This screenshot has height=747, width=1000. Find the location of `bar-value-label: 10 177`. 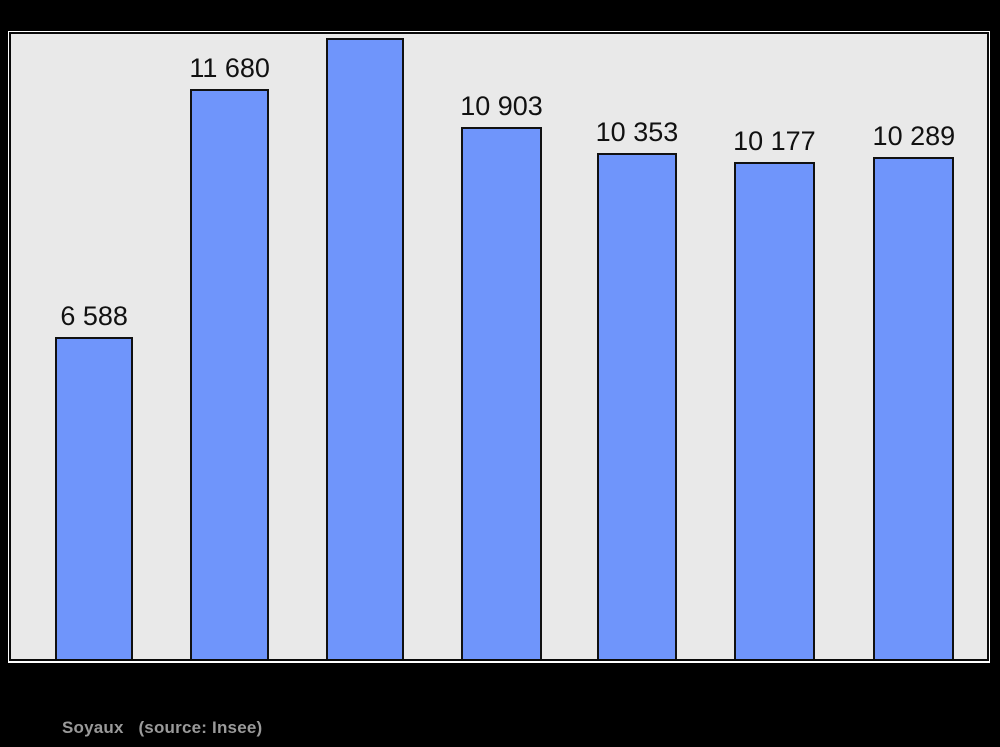

bar-value-label: 10 177 is located at coordinates (774, 141).